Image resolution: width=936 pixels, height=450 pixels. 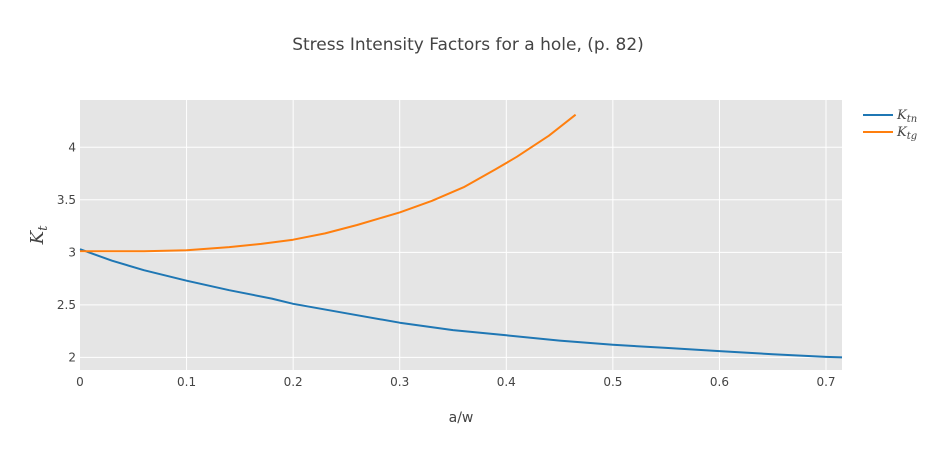 What do you see at coordinates (66, 200) in the screenshot?
I see `y-tick-label: 3.5` at bounding box center [66, 200].